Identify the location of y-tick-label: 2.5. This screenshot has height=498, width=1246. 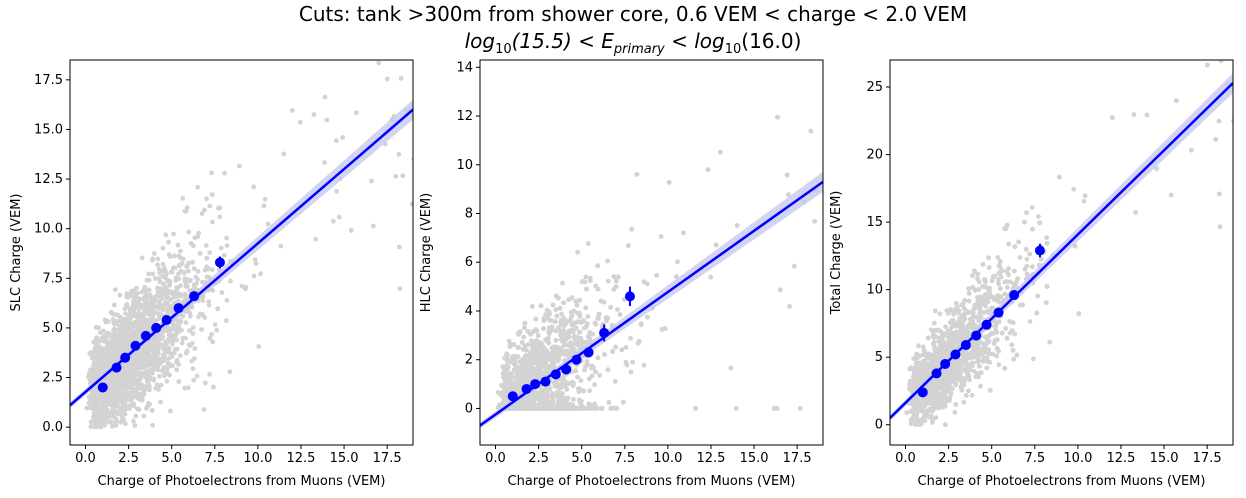
(52, 378).